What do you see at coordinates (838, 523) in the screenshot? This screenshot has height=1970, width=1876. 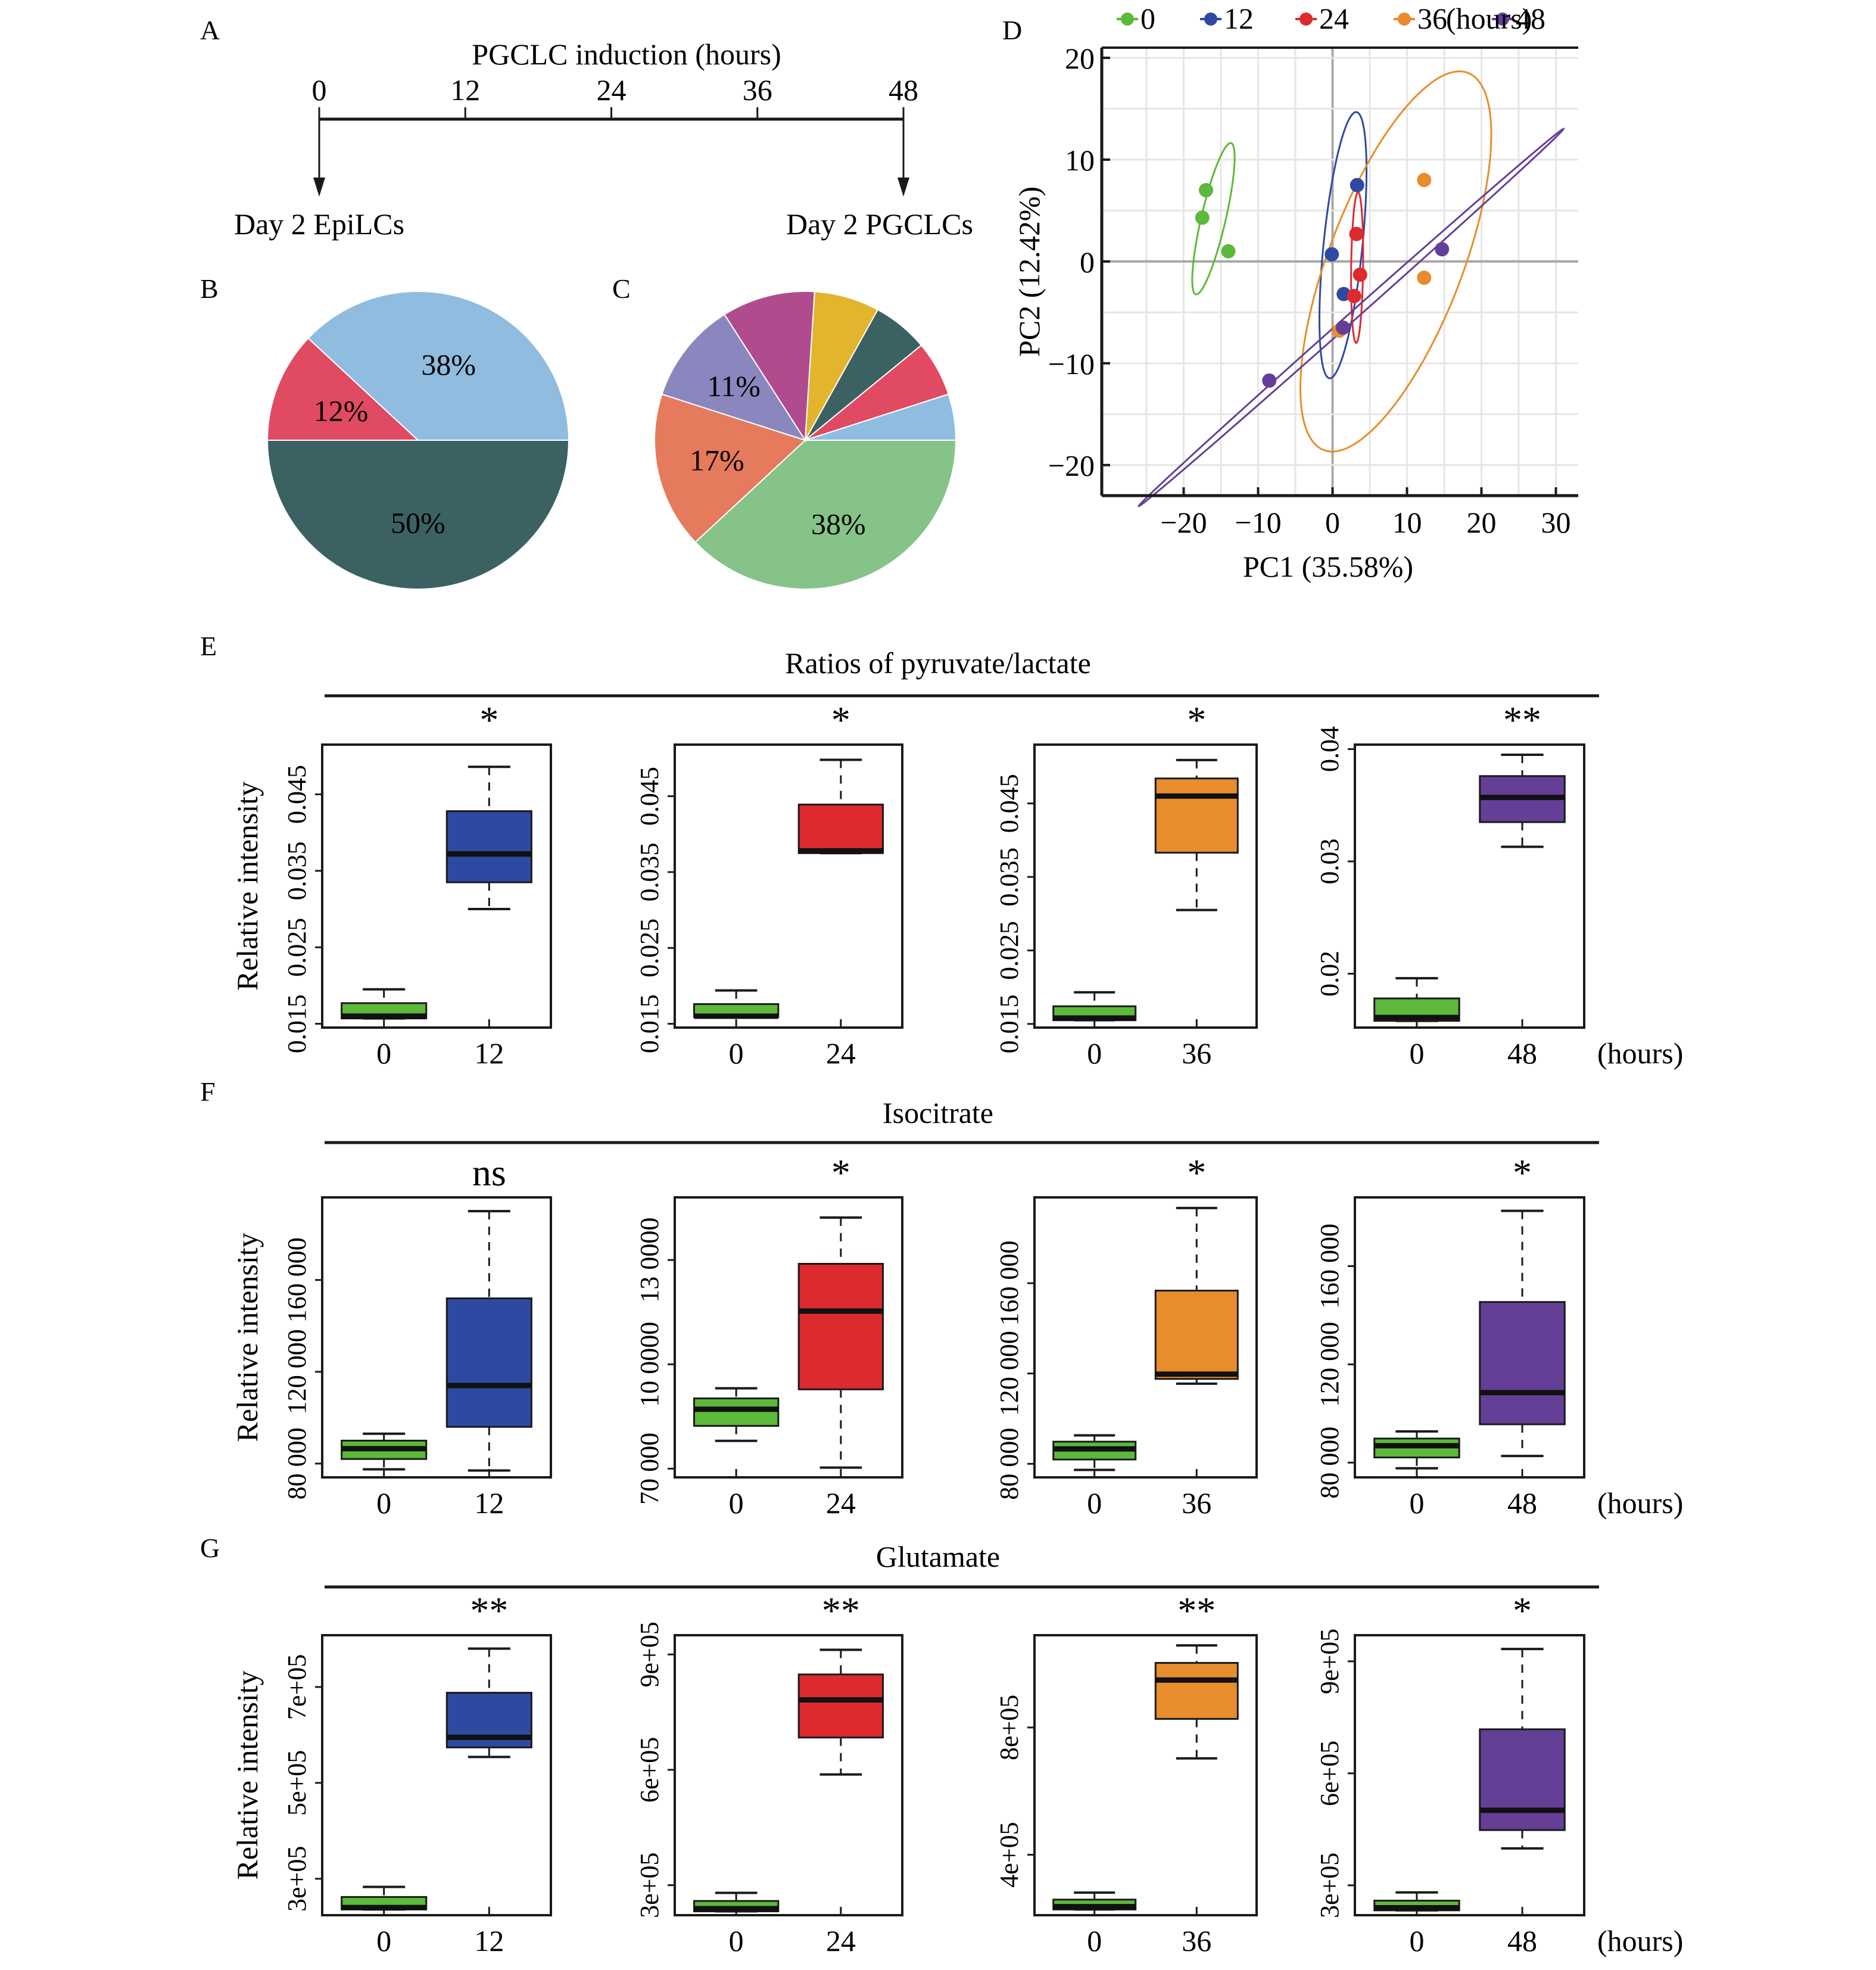 I see `pie-slice-label: 38%` at bounding box center [838, 523].